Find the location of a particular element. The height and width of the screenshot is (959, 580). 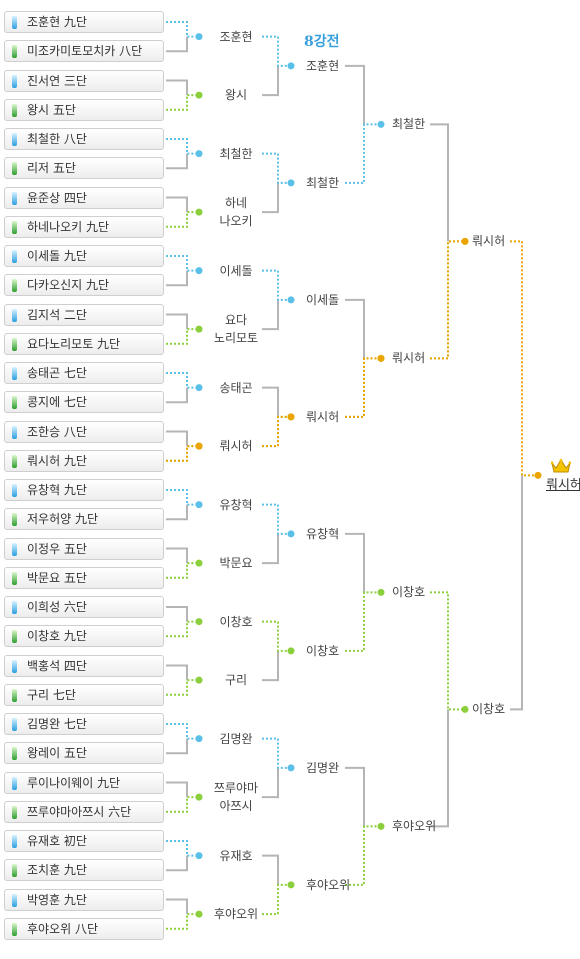

player-row: 리저 五단 is located at coordinates (84, 168).